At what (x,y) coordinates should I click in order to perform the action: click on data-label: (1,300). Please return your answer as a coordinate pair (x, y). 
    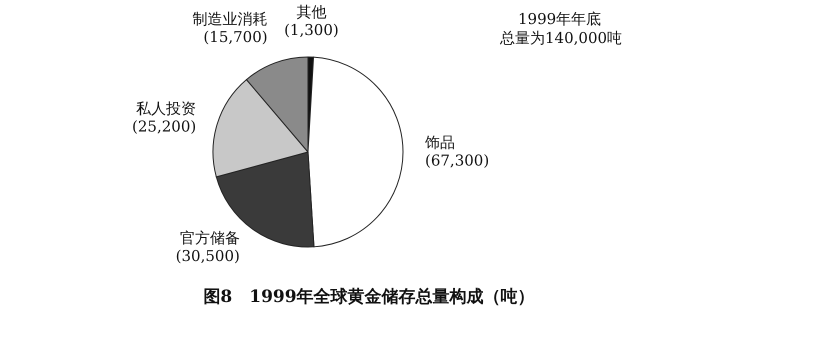
    Looking at the image, I should click on (311, 30).